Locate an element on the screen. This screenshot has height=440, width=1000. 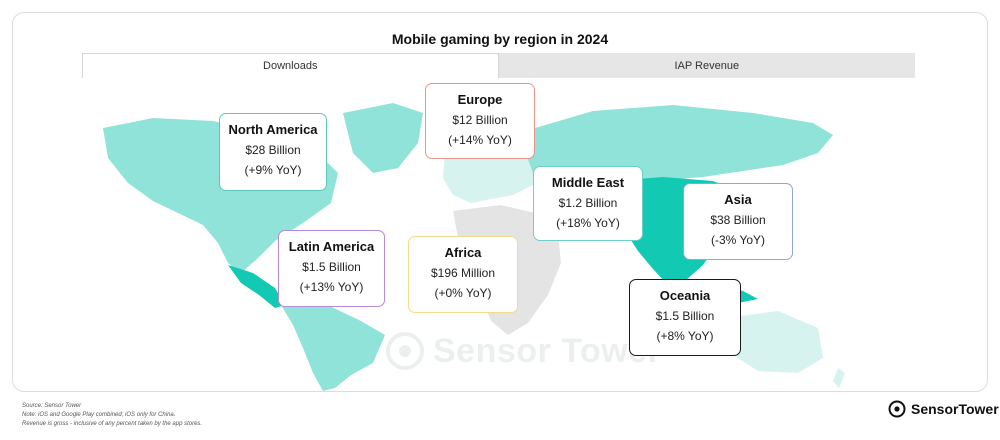
region-name: Asia is located at coordinates (738, 199).